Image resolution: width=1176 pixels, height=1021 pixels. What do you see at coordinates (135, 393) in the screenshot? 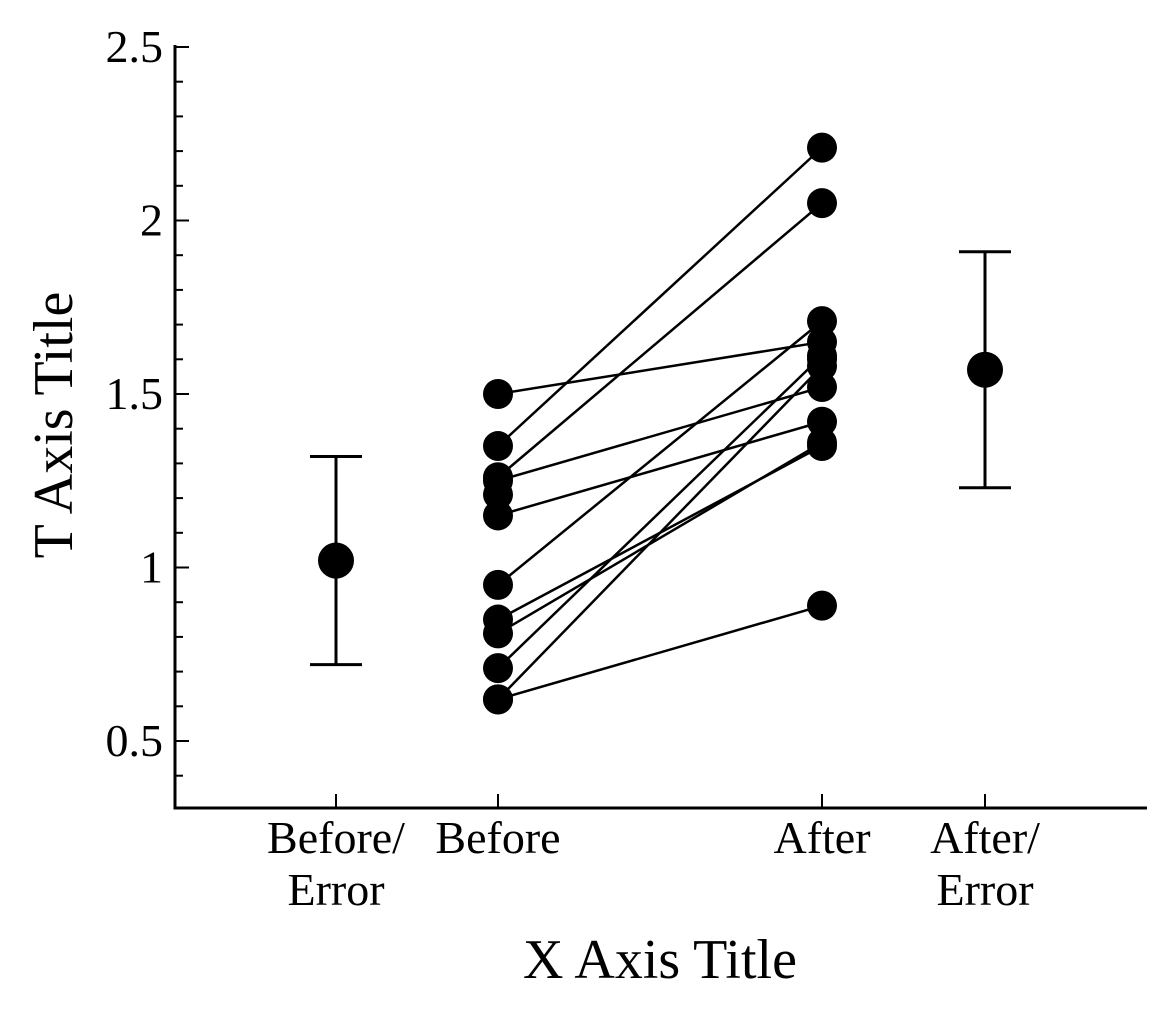
I see `y-tick-label: 1.5` at bounding box center [135, 393].